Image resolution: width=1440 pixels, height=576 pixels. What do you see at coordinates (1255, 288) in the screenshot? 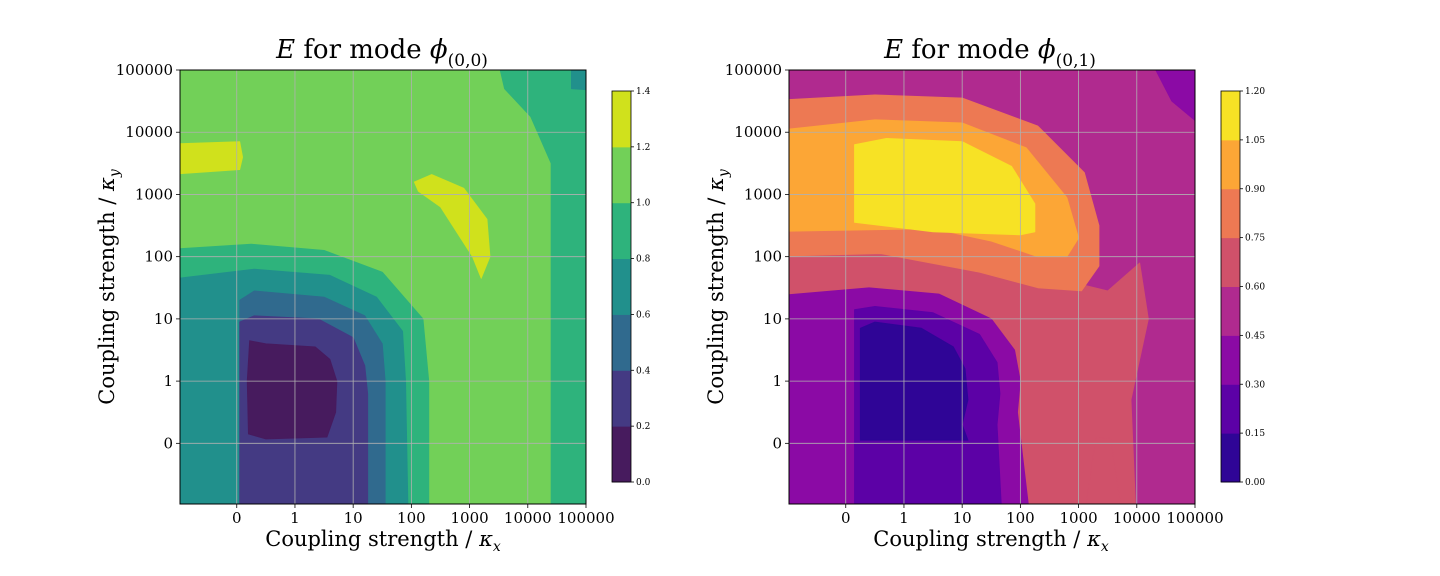
I see `right-colorbar-tick-label-4: 0.60` at bounding box center [1255, 288].